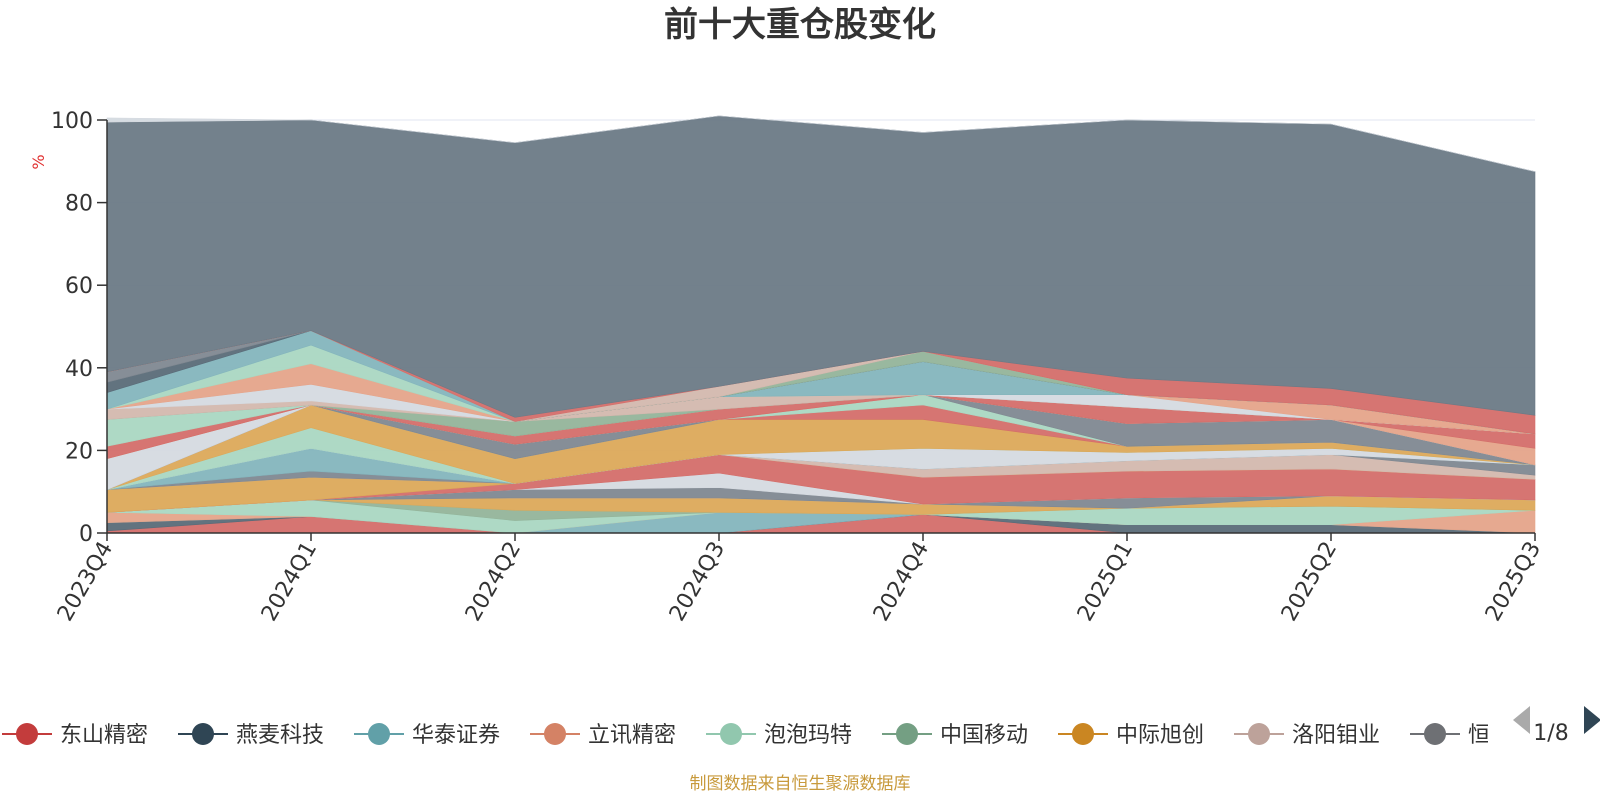 The height and width of the screenshot is (800, 1600). I want to click on legend-item: 燕麦科技, so click(251, 735).